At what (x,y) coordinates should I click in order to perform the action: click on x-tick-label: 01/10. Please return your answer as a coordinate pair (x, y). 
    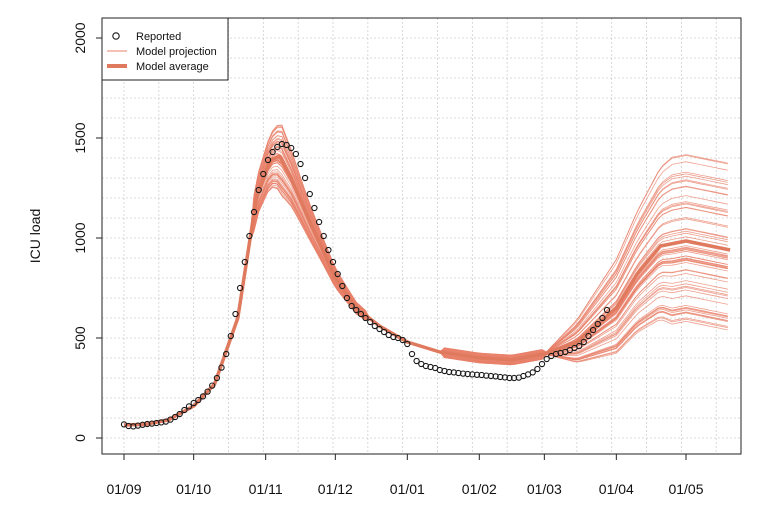
    Looking at the image, I should click on (193, 489).